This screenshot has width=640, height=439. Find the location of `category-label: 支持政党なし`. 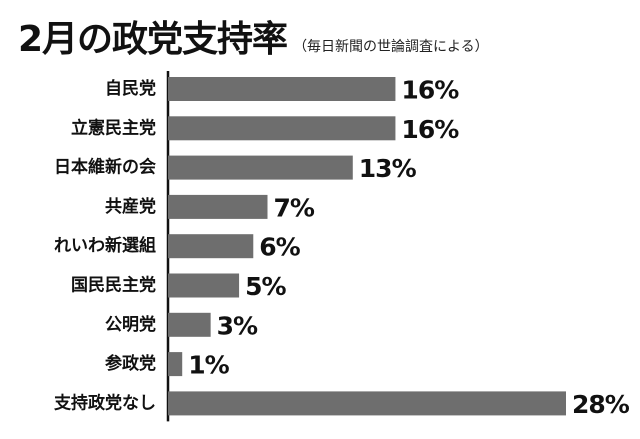

category-label: 支持政党なし is located at coordinates (105, 402).